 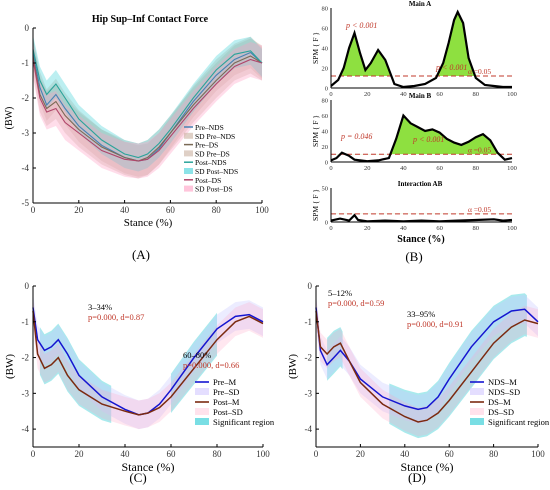 I want to click on panel-a-xtick-label: 100, so click(x=262, y=210).